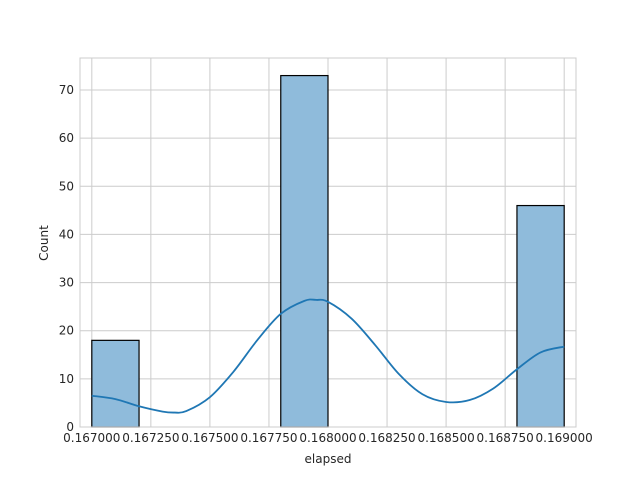 The width and height of the screenshot is (640, 485). I want to click on x-tick-label: 0.168250, so click(386, 438).